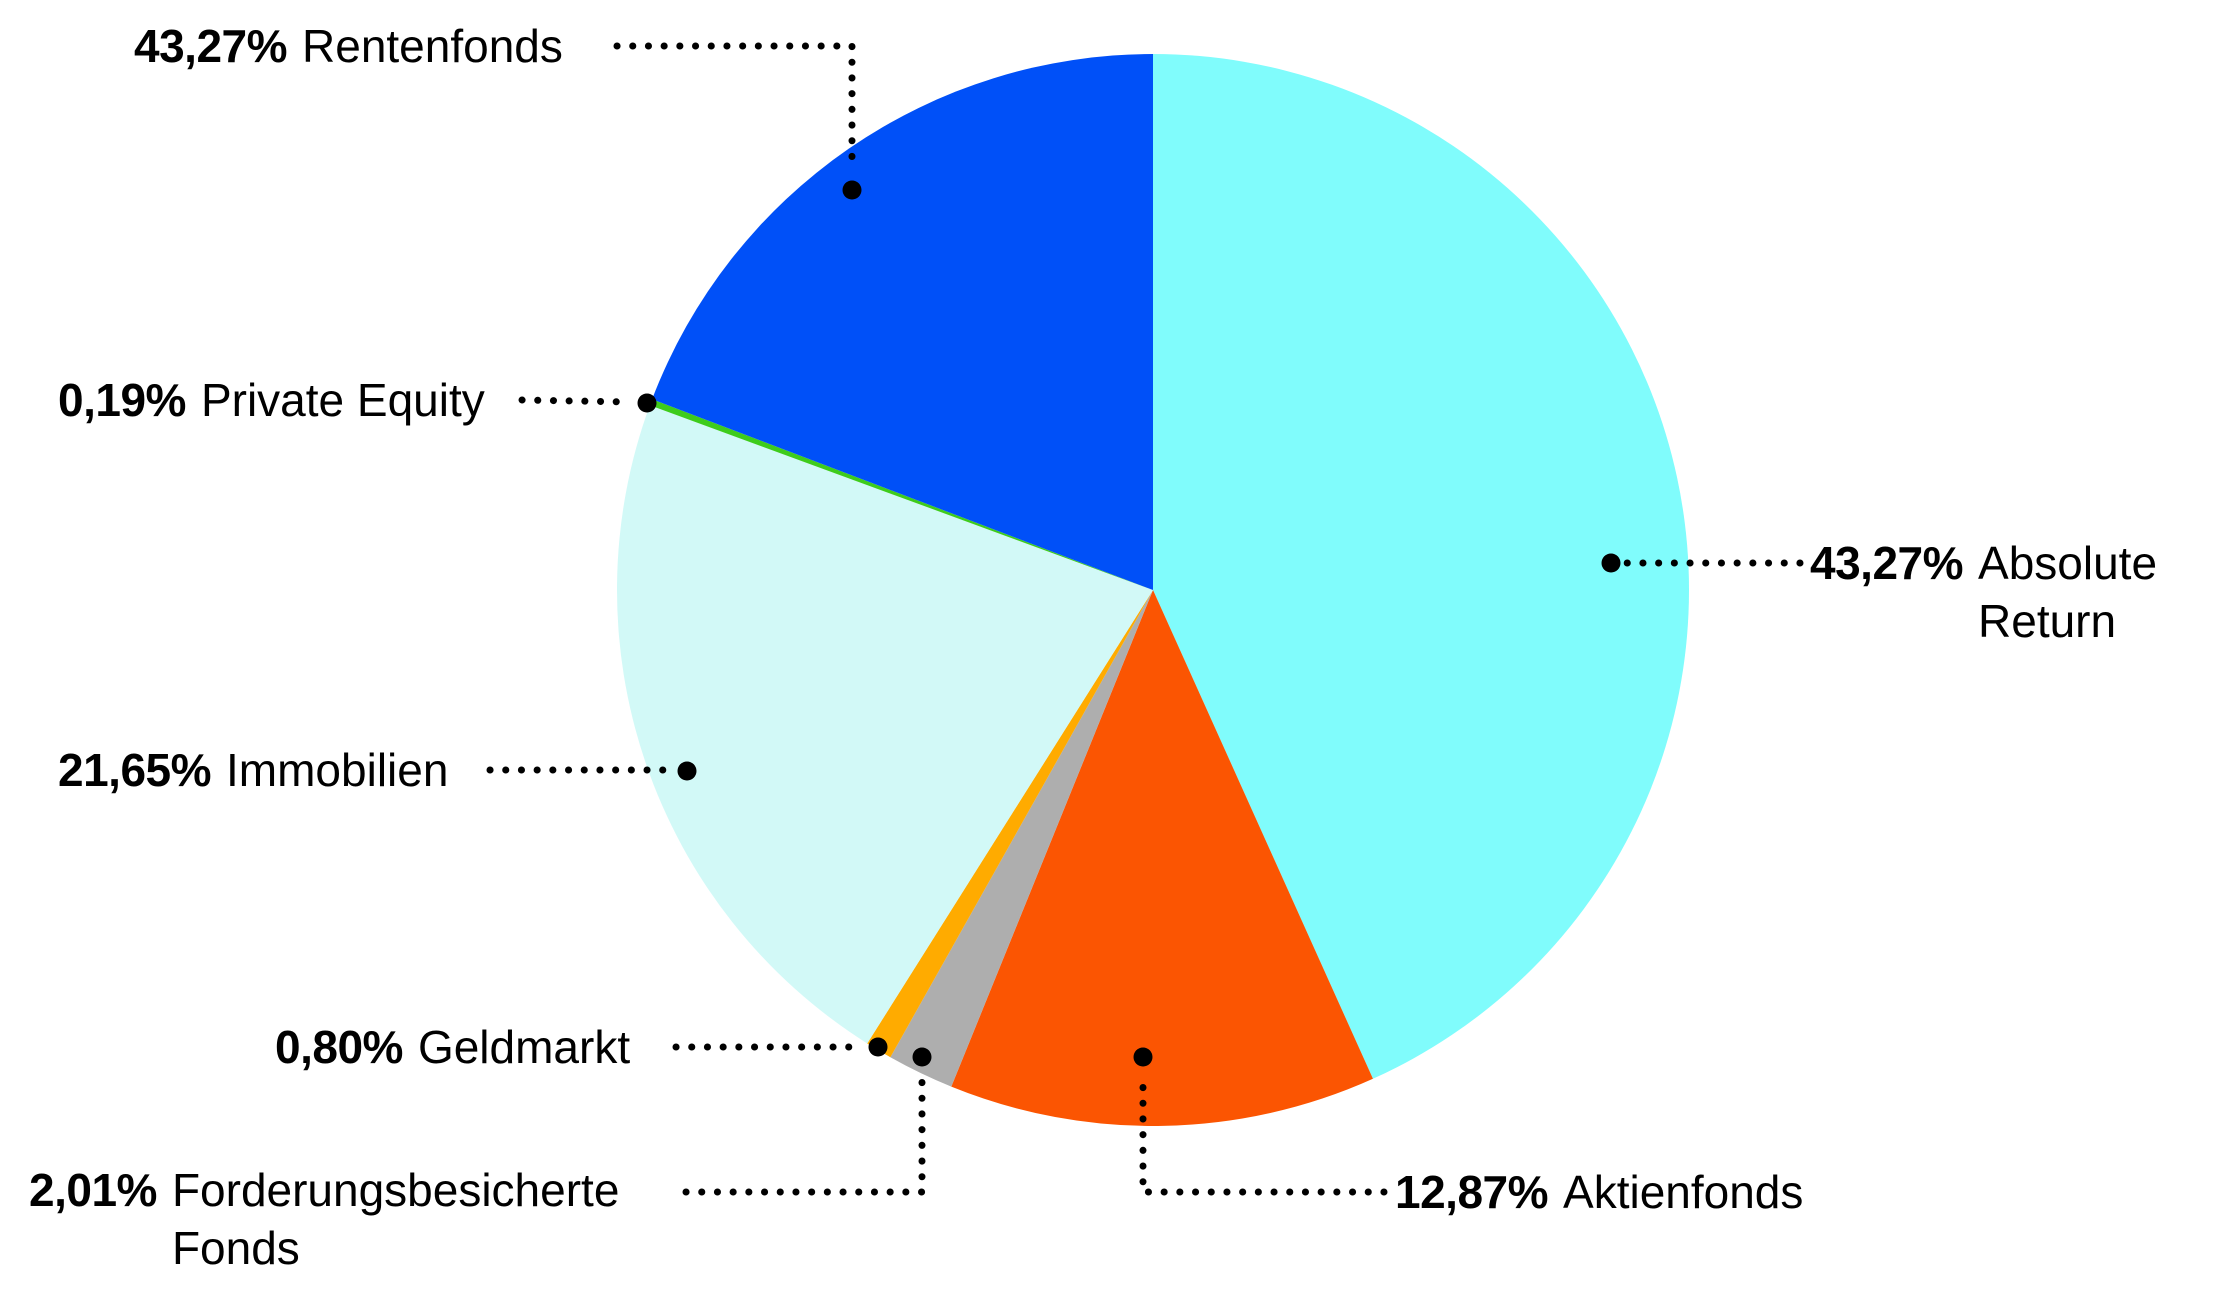  What do you see at coordinates (734, 109) in the screenshot?
I see `leader-line-rentenfonds` at bounding box center [734, 109].